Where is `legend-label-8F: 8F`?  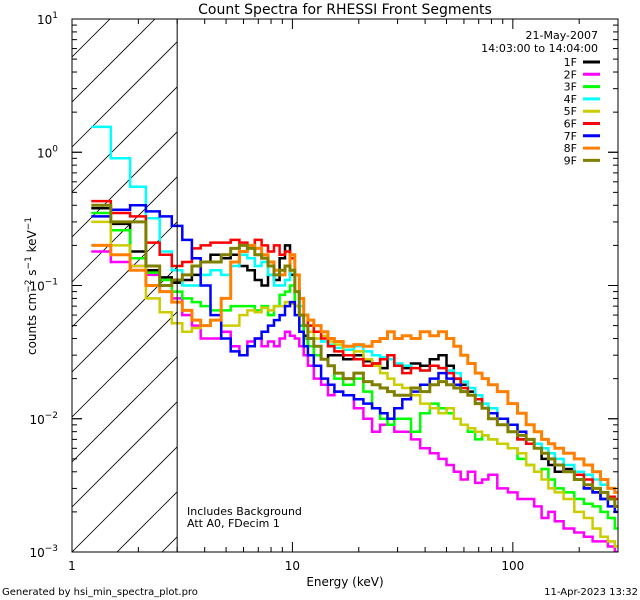
legend-label-8F: 8F is located at coordinates (570, 148).